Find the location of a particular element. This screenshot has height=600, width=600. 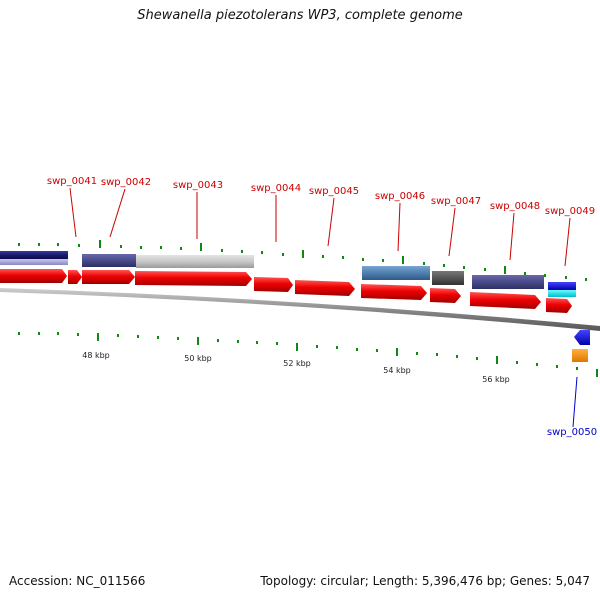

kbp-label-50: 50 kbp is located at coordinates (198, 358).